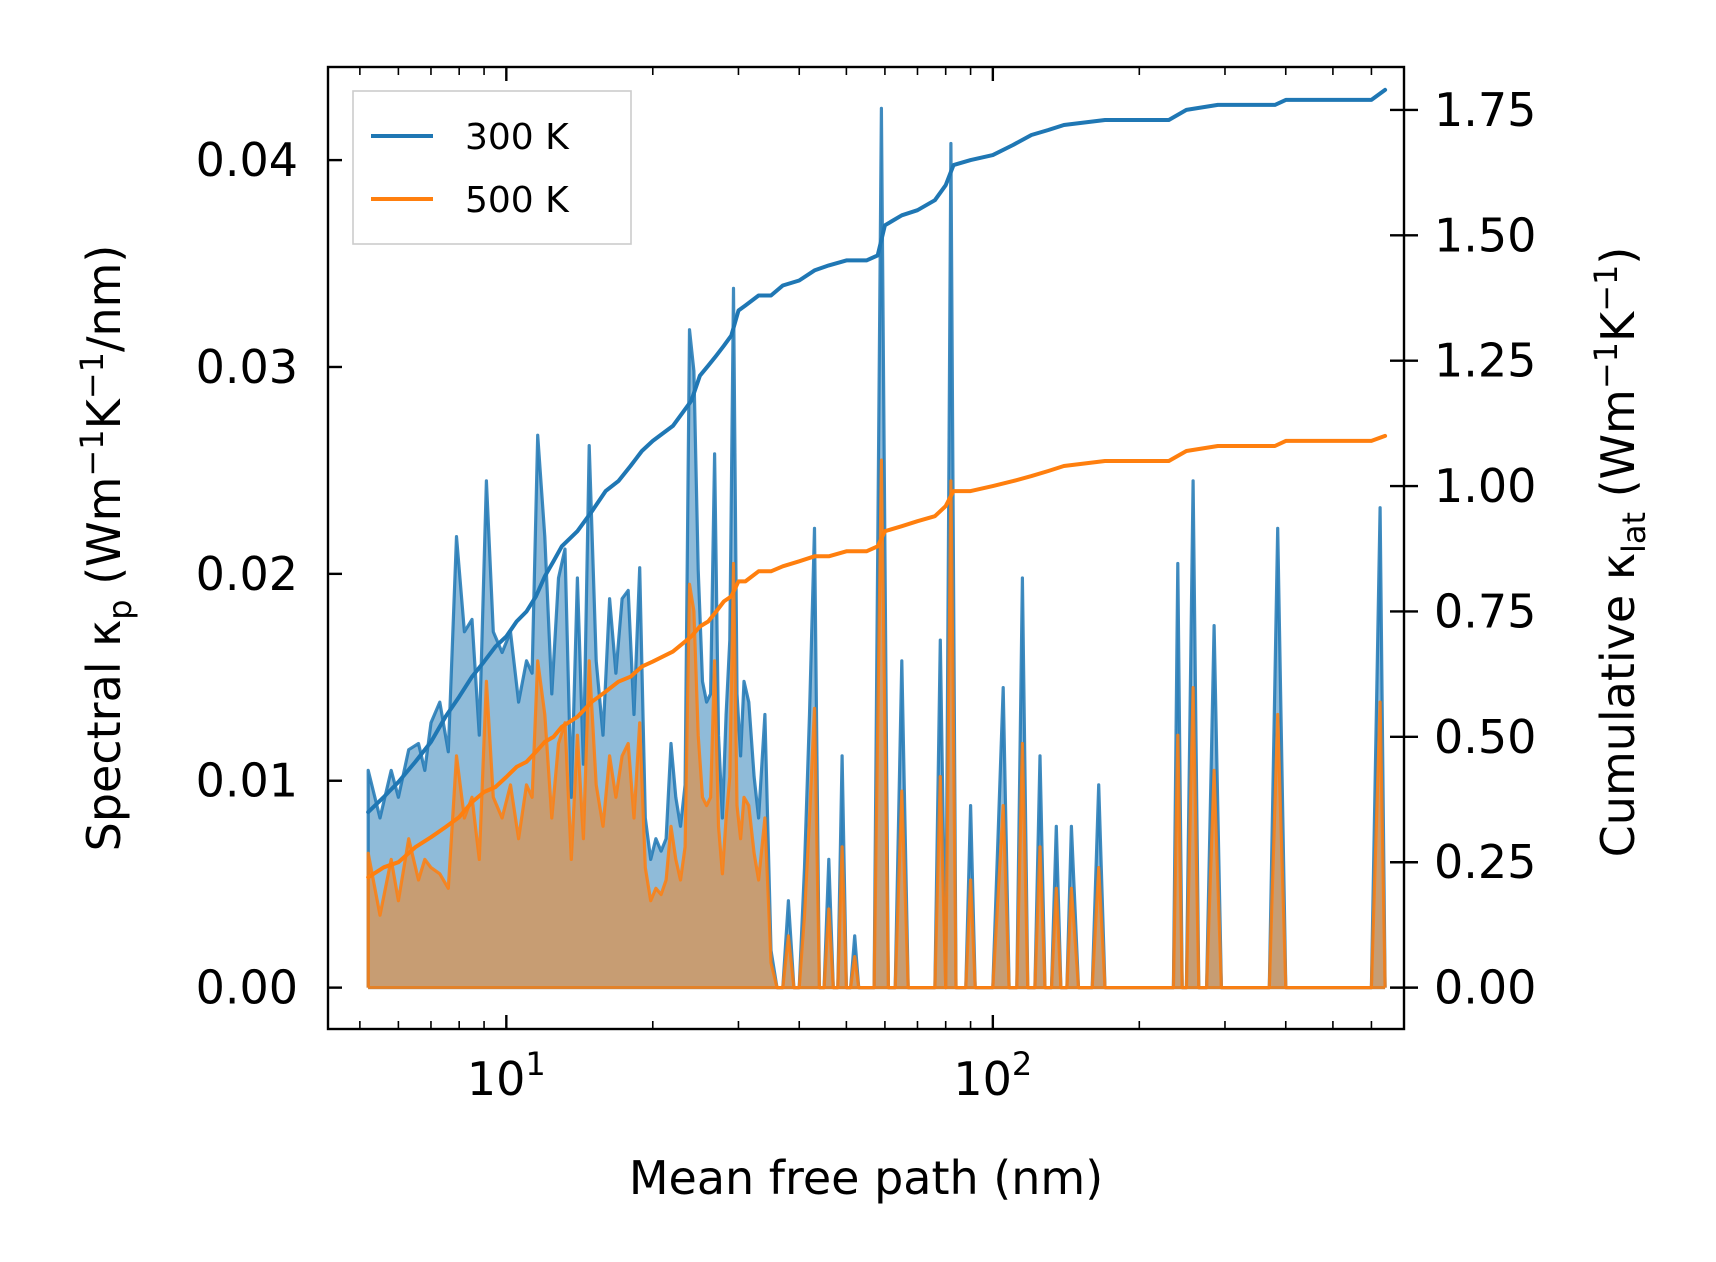  I want to click on legend: 300 K 500 K, so click(492, 167).